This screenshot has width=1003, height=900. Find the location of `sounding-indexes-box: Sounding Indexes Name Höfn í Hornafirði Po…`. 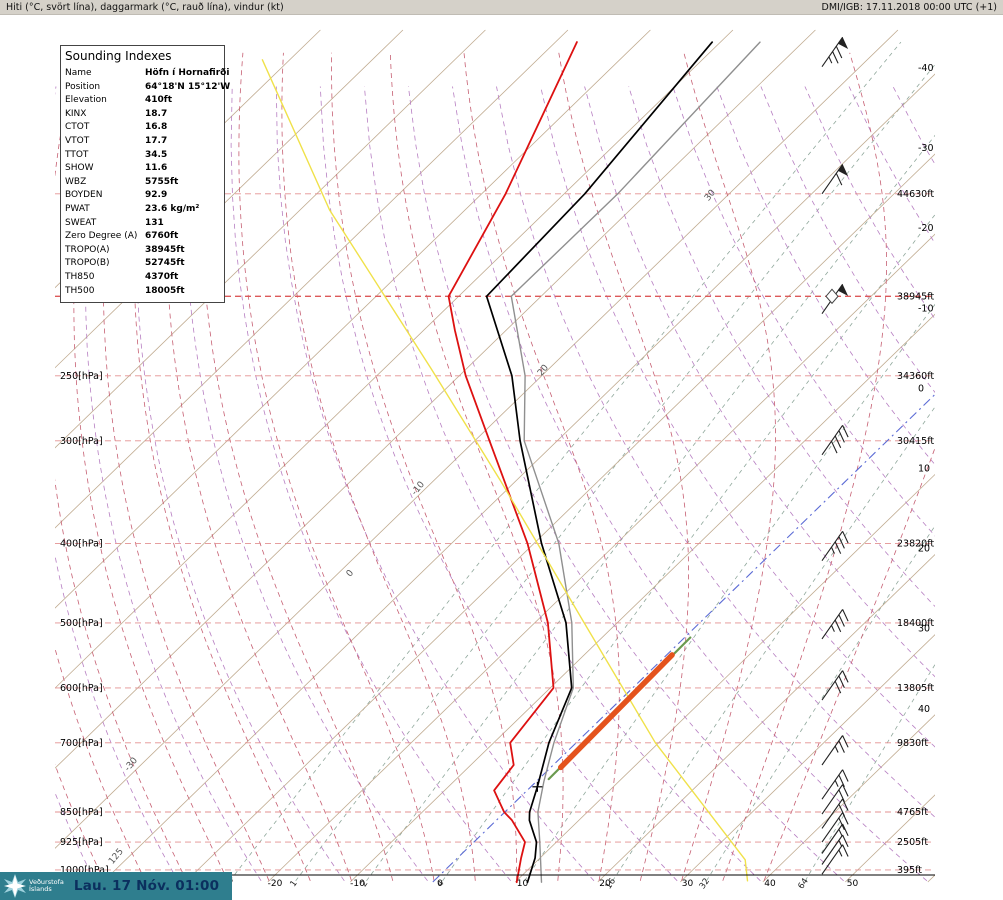

sounding-indexes-box: Sounding Indexes Name Höfn í Hornafirði Po… is located at coordinates (145, 174).